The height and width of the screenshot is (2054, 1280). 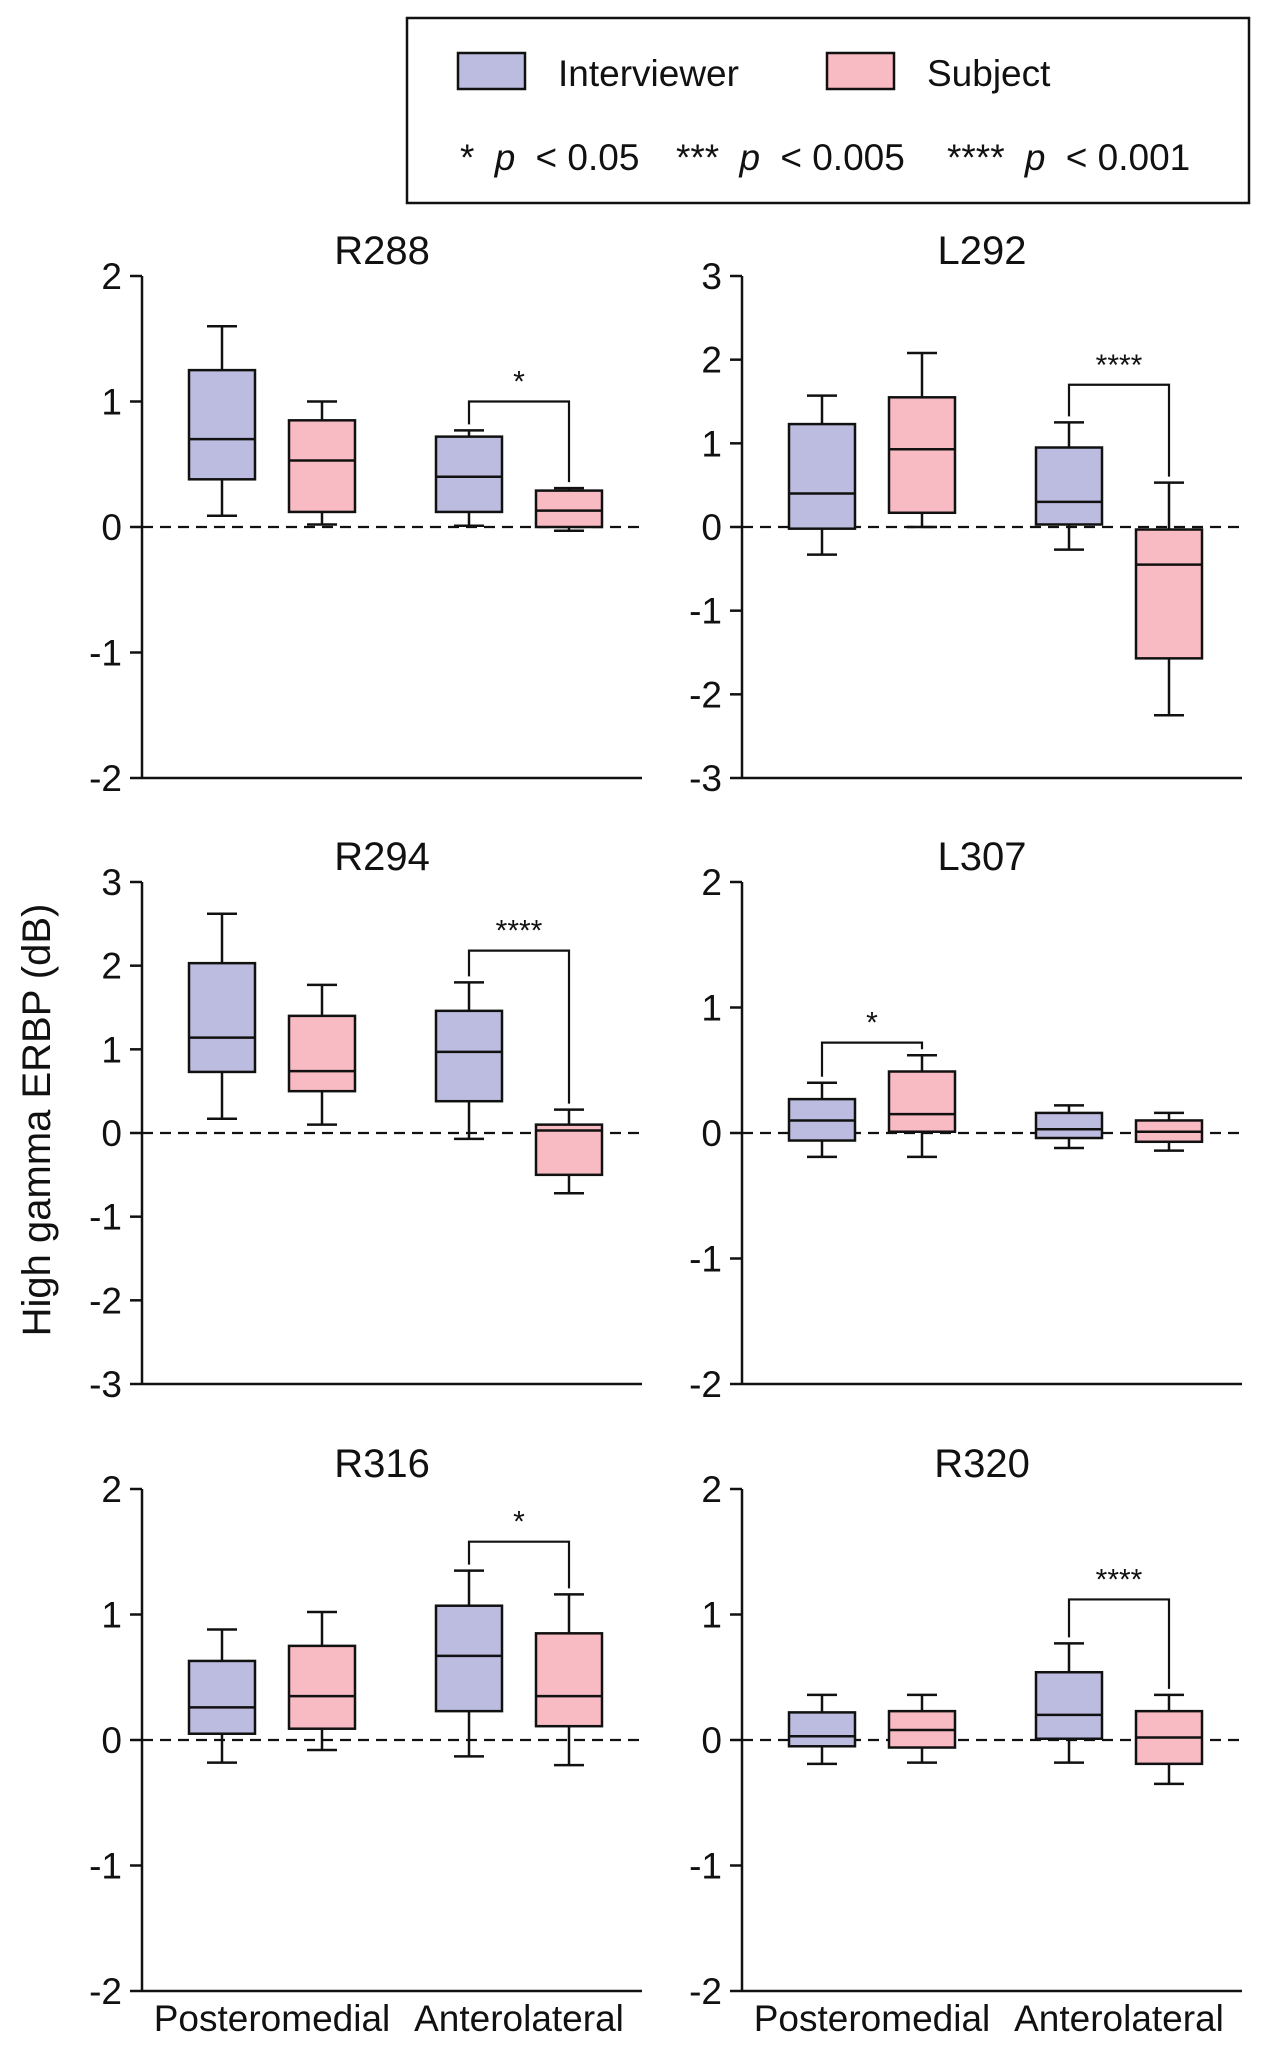 I want to click on sig-threshold-2: < 0.005, so click(x=842, y=157).